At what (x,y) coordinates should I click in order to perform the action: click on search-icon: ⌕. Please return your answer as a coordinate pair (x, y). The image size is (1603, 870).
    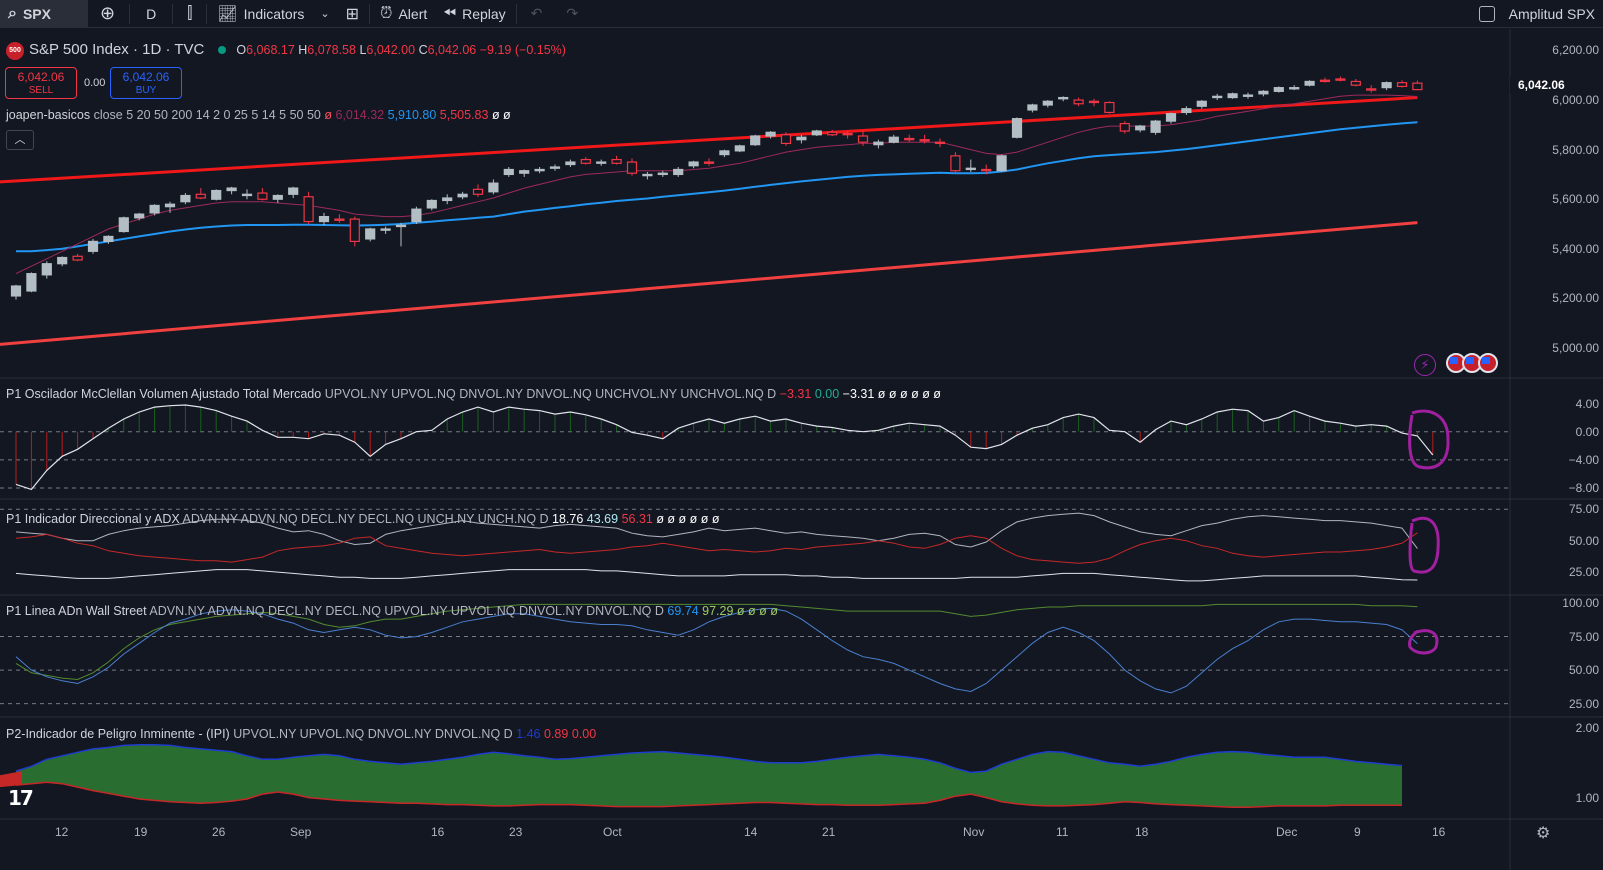
    Looking at the image, I should click on (12, 13).